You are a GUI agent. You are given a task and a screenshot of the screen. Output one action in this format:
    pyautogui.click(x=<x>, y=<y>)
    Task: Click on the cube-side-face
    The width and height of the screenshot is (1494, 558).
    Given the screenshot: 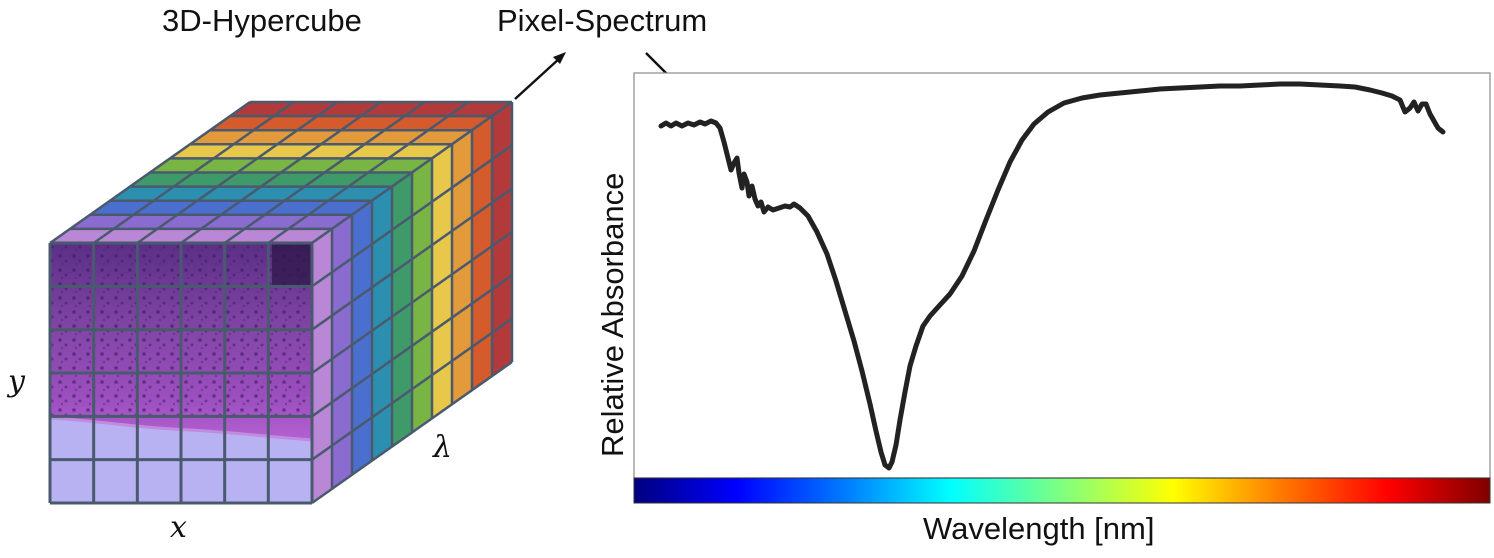 What is the action you would take?
    pyautogui.click(x=412, y=302)
    